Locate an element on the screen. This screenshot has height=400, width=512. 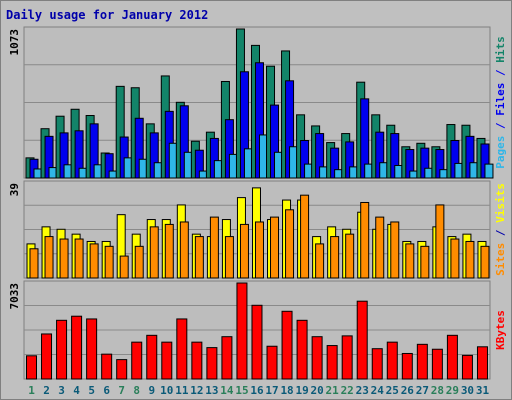
bottom-series-label-part: KBytes is located at coordinates (500, 330).